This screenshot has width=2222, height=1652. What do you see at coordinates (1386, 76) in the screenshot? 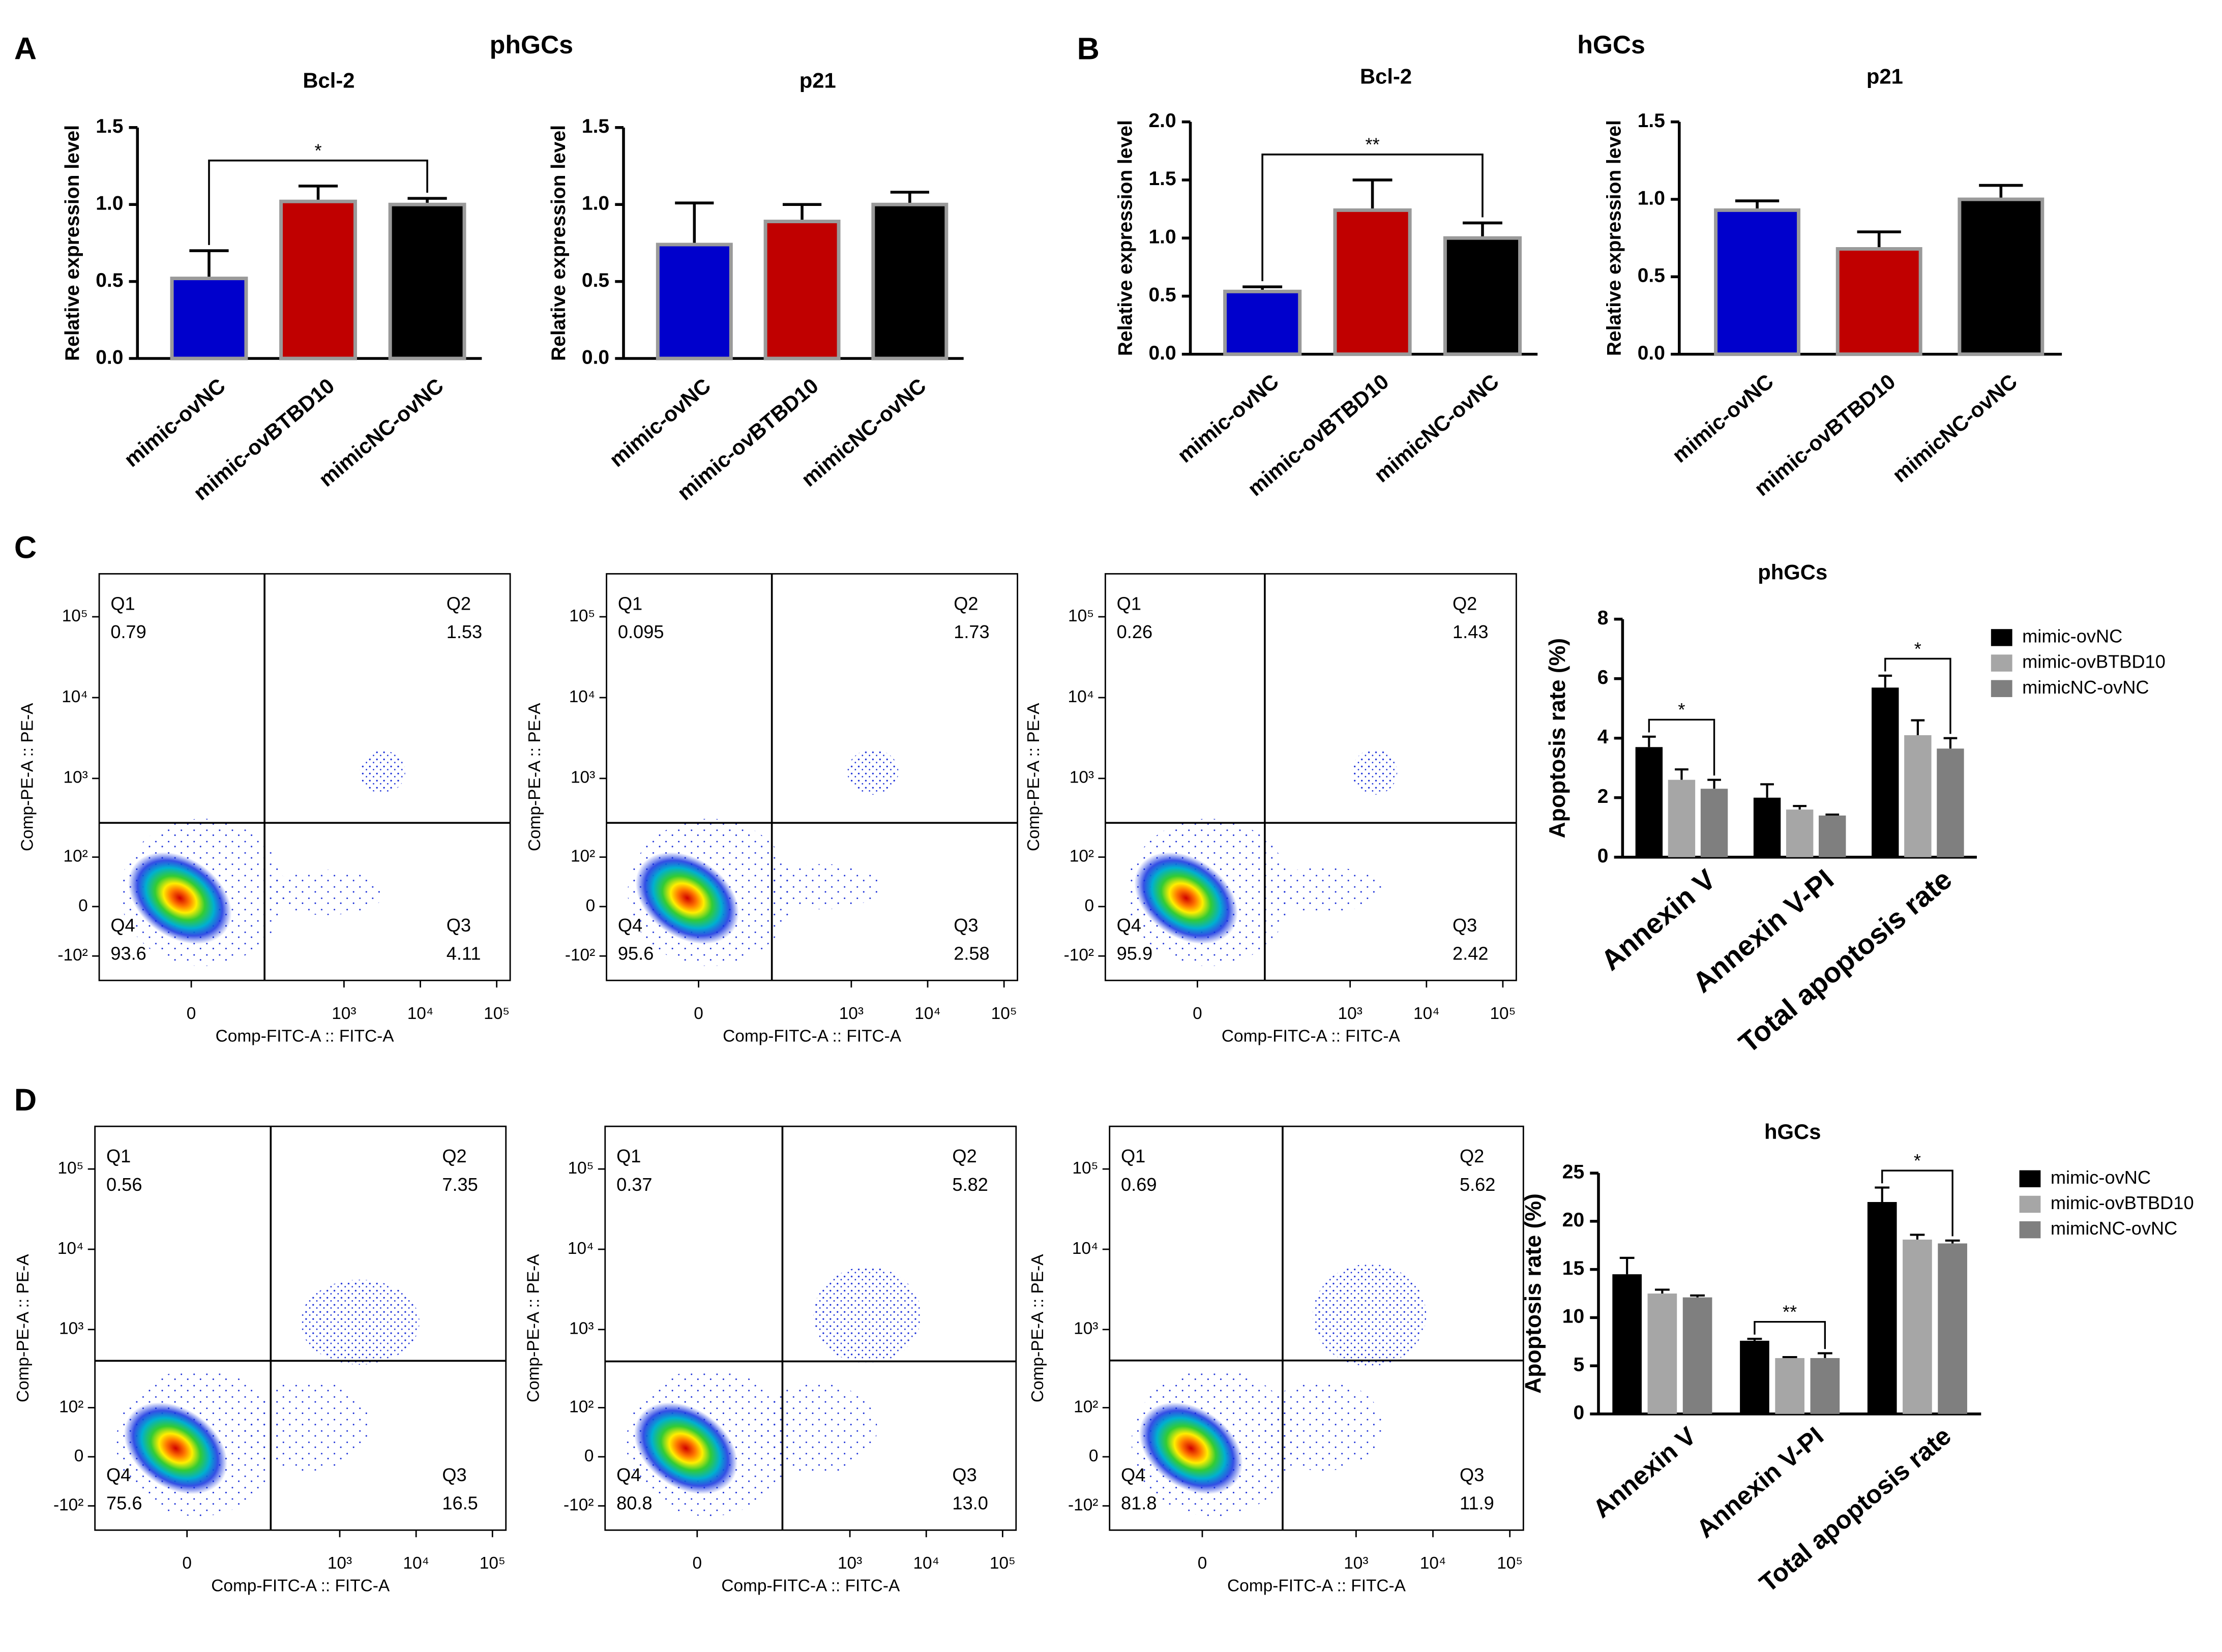
I see `chart-title: Bcl-2` at bounding box center [1386, 76].